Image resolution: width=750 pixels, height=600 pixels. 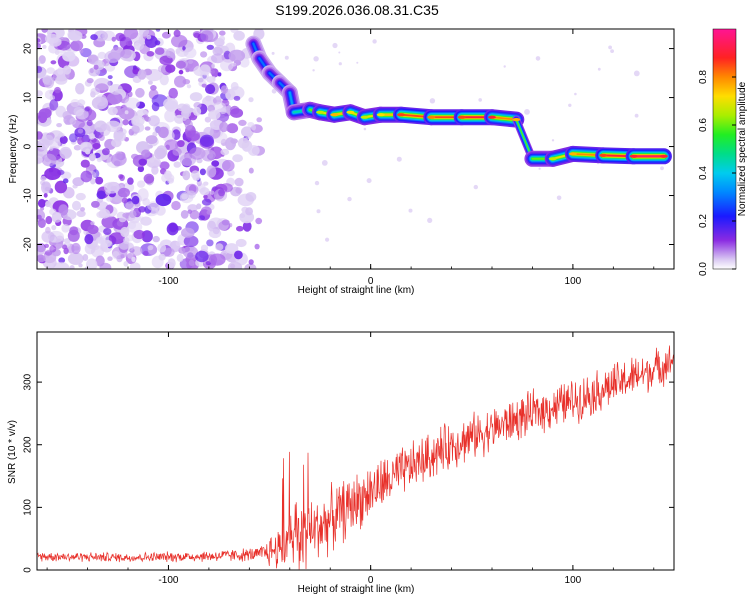 I want to click on y-tick-label: 20, so click(x=28, y=49).